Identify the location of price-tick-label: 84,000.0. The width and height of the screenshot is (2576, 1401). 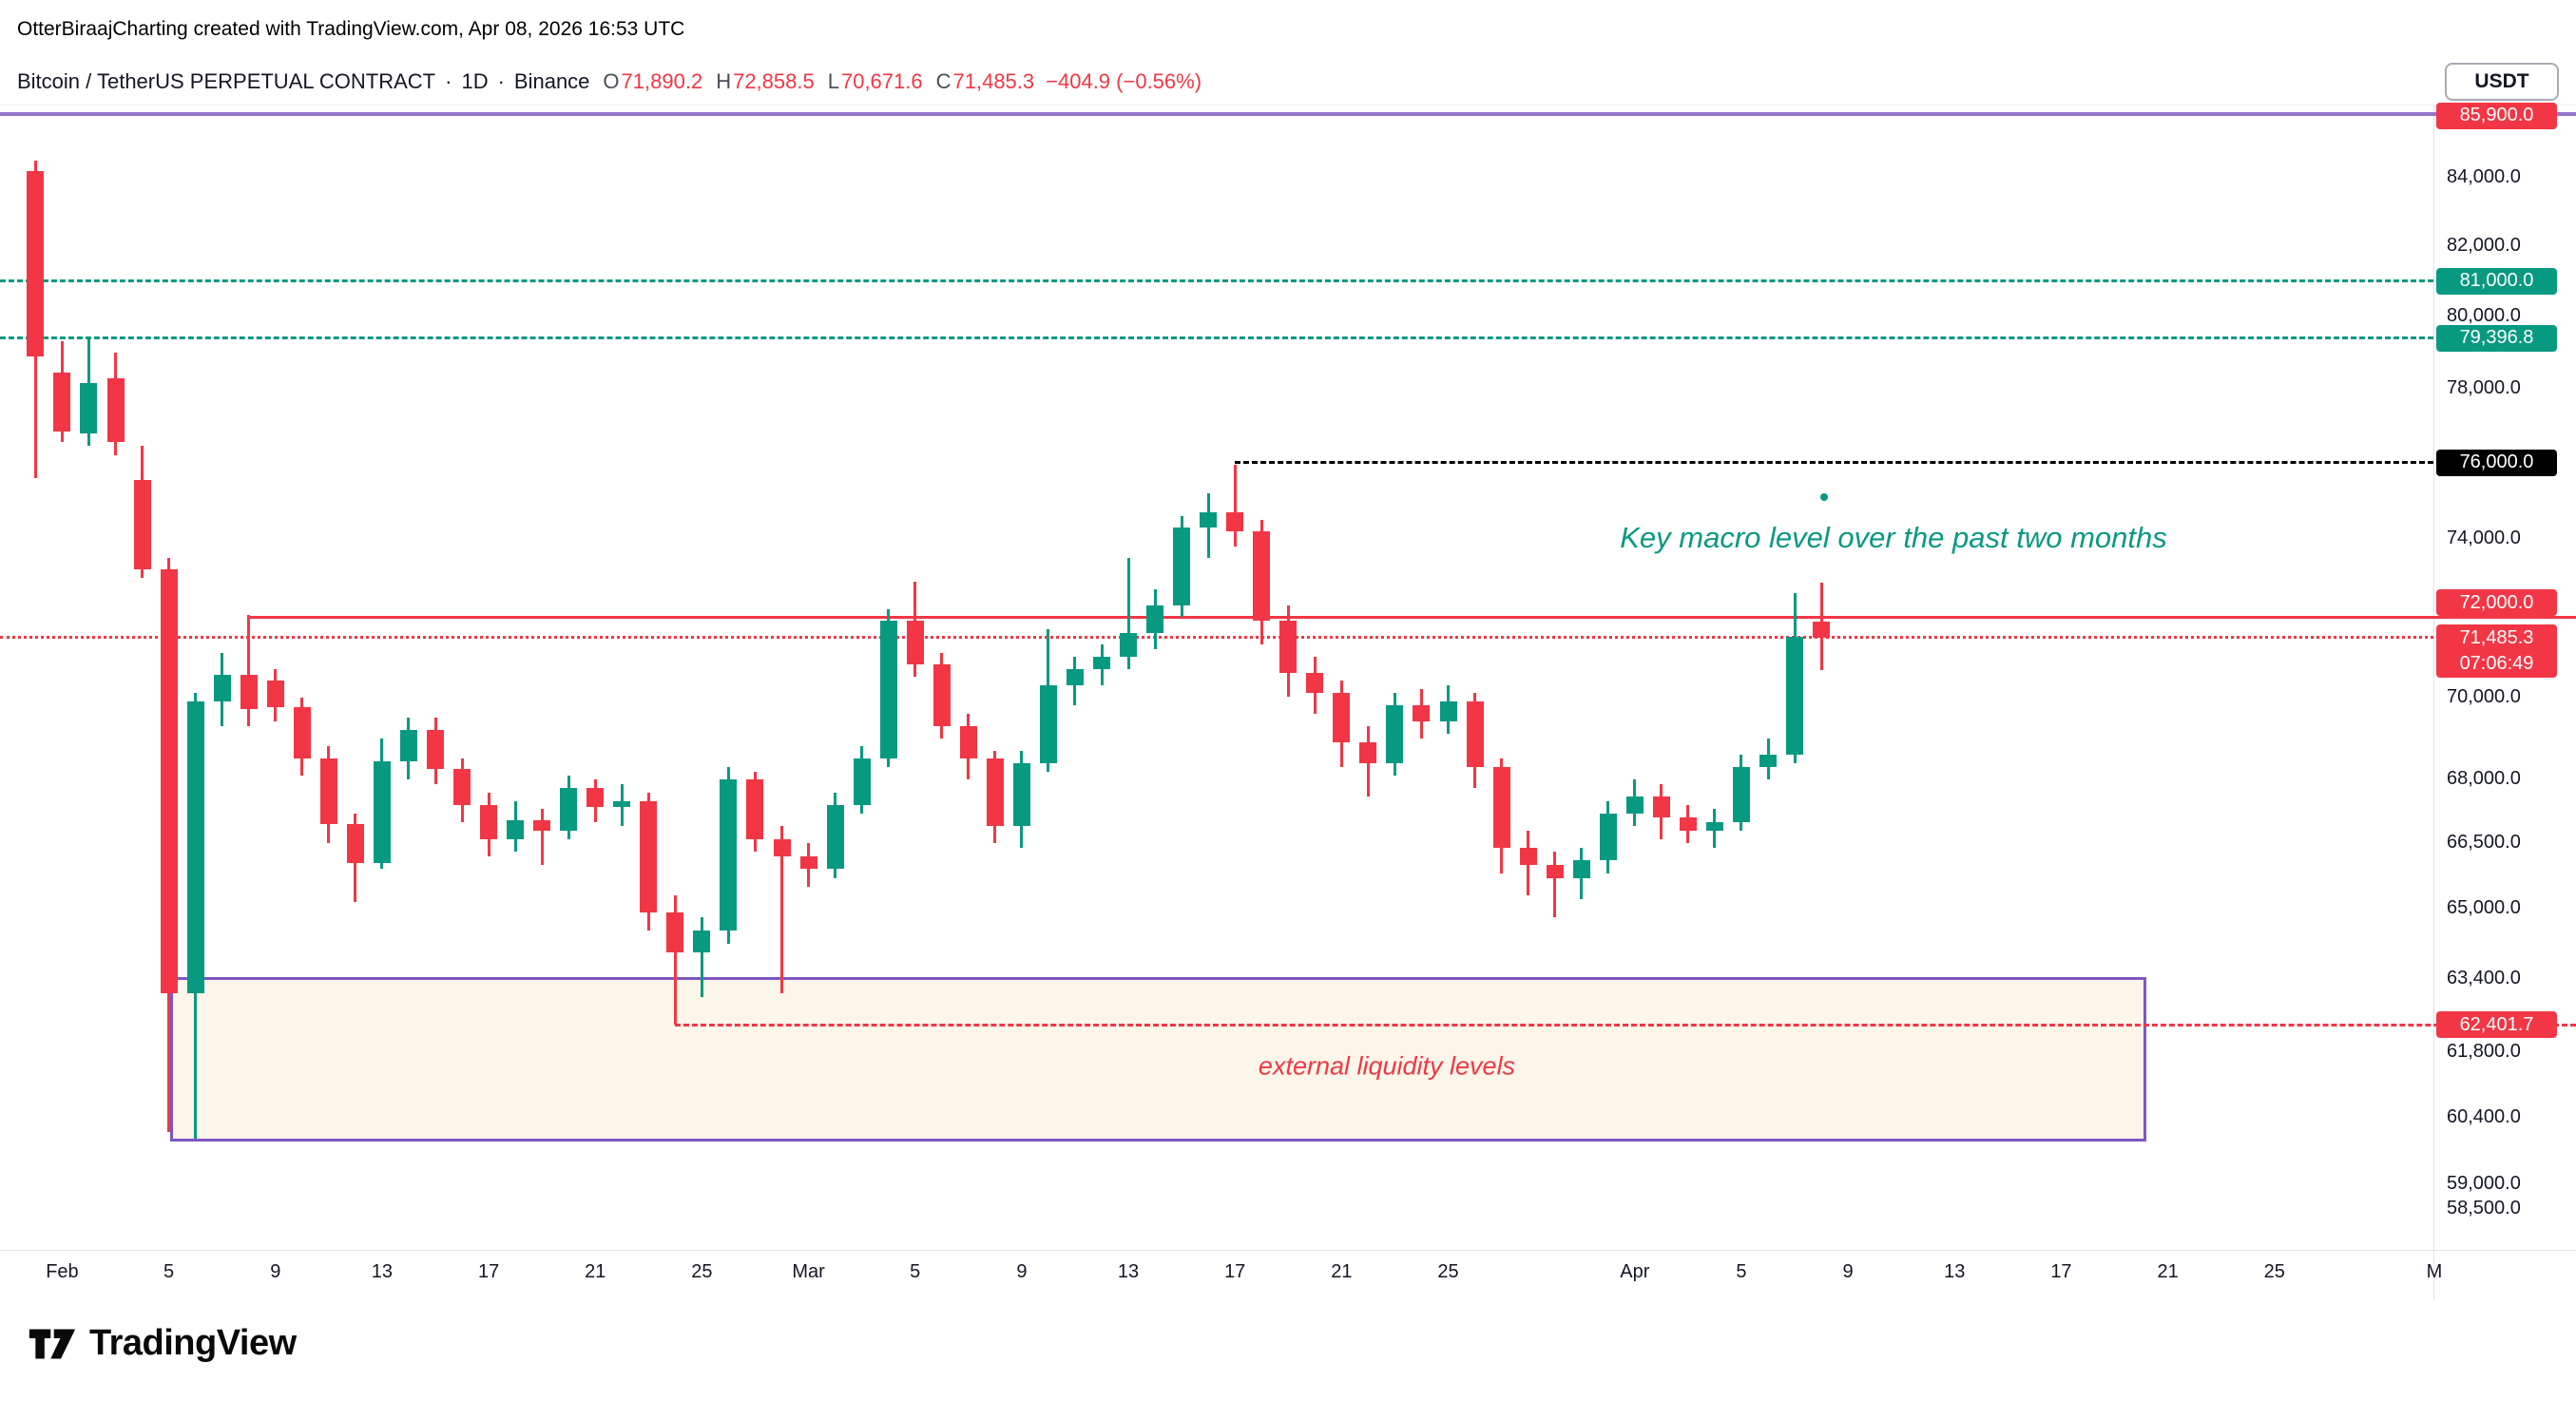
(2484, 176).